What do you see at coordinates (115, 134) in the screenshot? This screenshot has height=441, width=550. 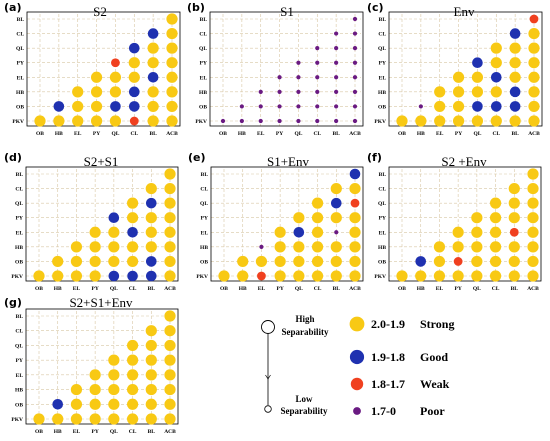 I see `x-tick-label: QL` at bounding box center [115, 134].